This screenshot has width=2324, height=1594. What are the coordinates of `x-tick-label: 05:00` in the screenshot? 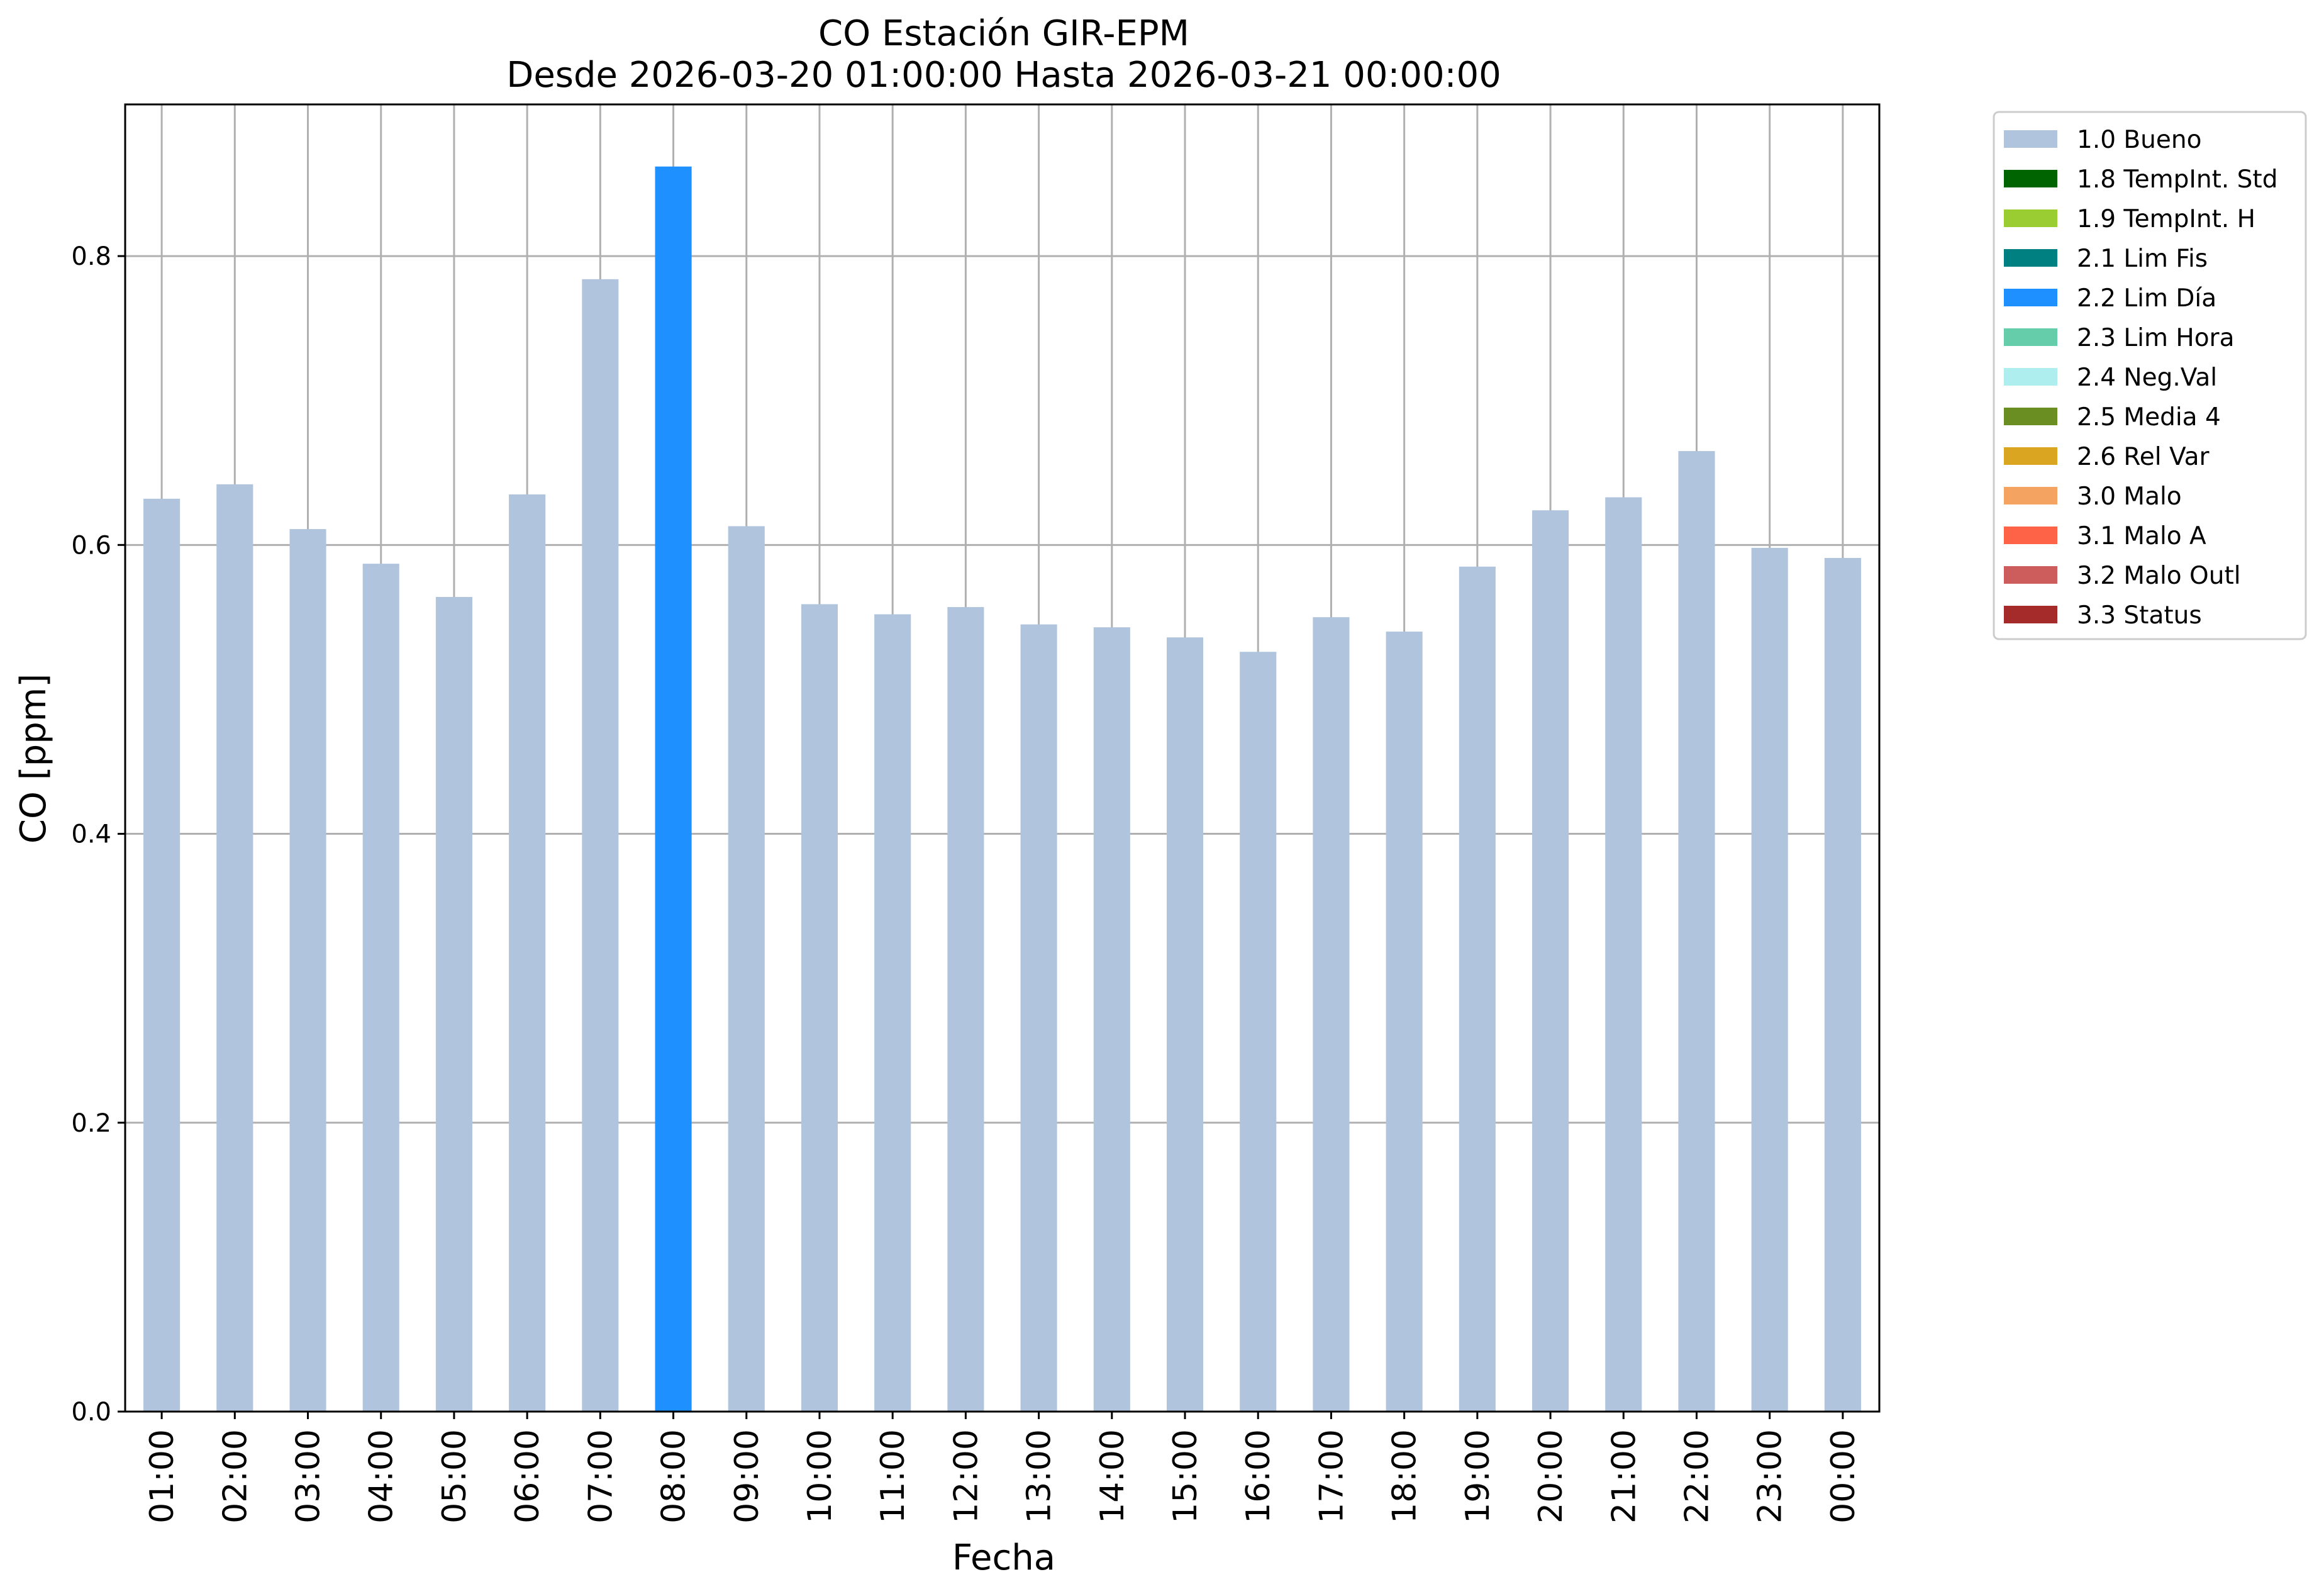 It's located at (455, 1477).